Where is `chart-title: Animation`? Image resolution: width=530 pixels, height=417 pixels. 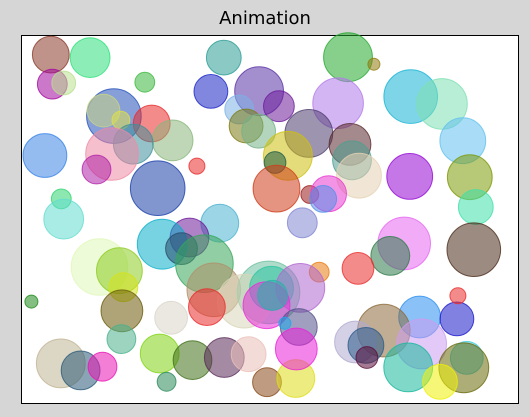 chart-title: Animation is located at coordinates (265, 18).